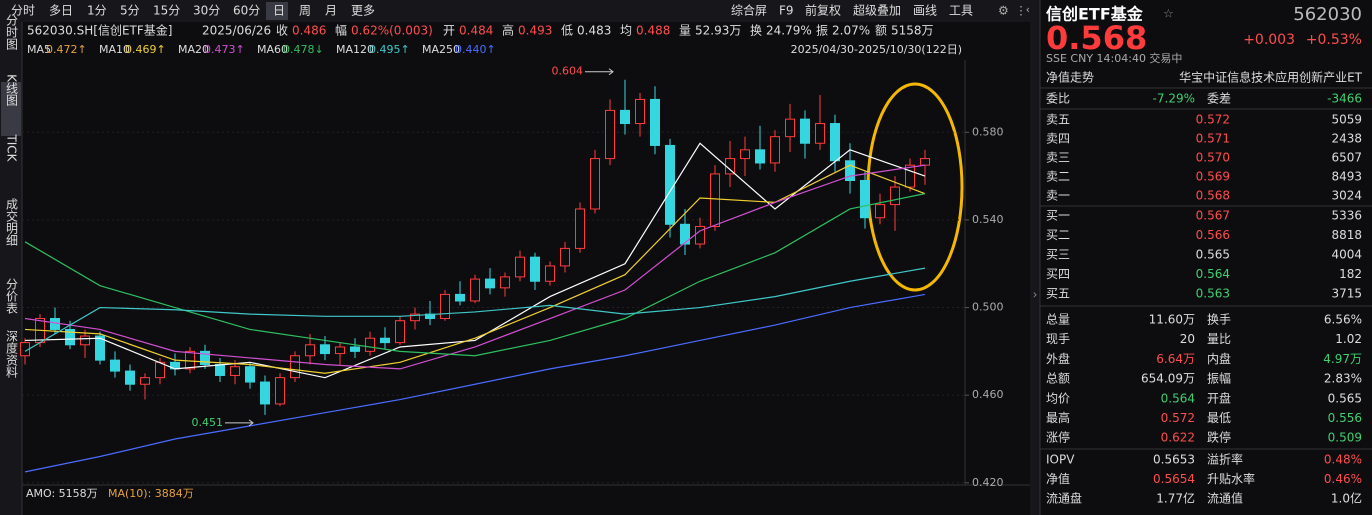  What do you see at coordinates (246, 11) in the screenshot?
I see `toolbar-tab: 60分` at bounding box center [246, 11].